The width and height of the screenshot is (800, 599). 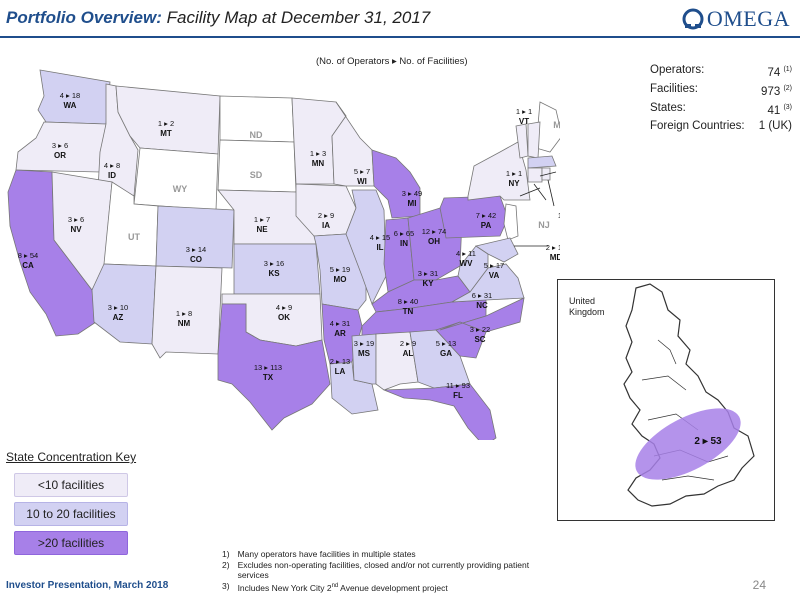 I want to click on state-abbr-la: LA, so click(x=340, y=371).